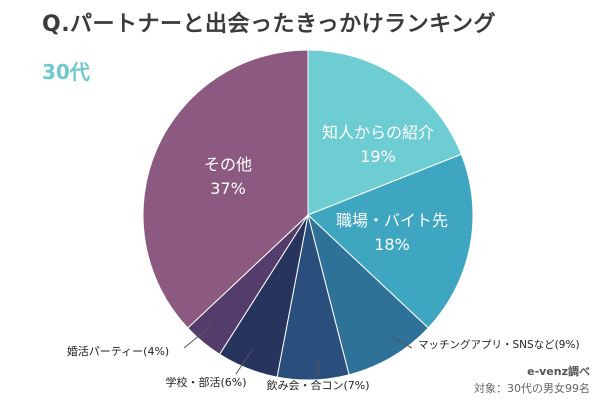  I want to click on slice-label-0: 知人からの紹介, so click(378, 132).